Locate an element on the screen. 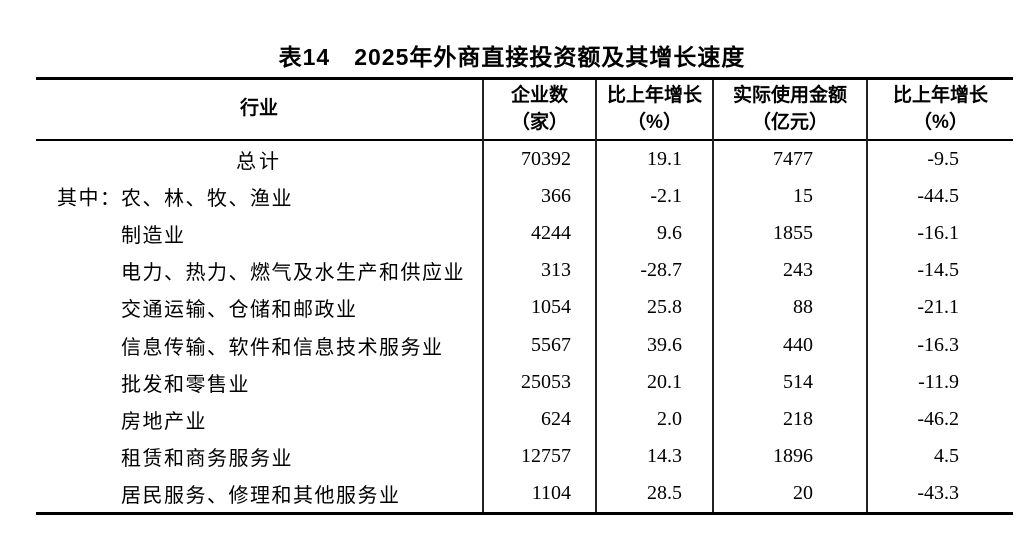  amount-cell: 20 is located at coordinates (789, 494).